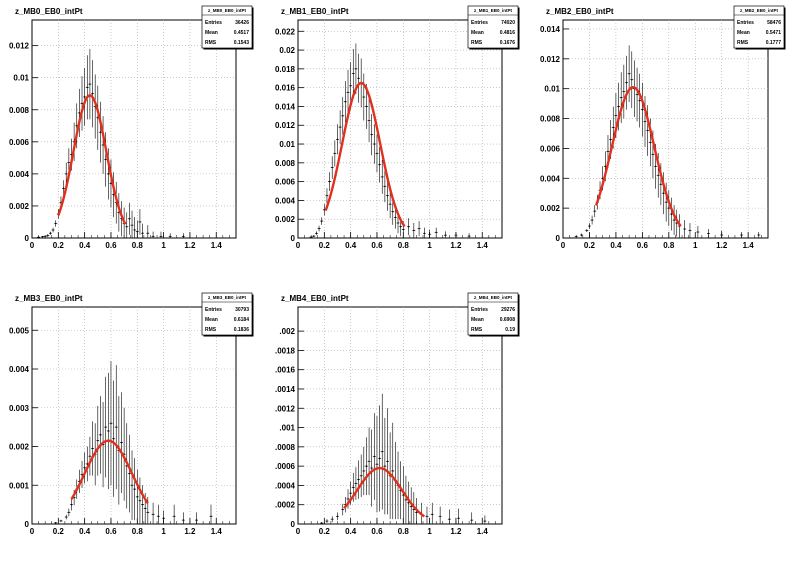 The height and width of the screenshot is (572, 796). Describe the element at coordinates (404, 245) in the screenshot. I see `x-tick-label: 0.8` at that location.